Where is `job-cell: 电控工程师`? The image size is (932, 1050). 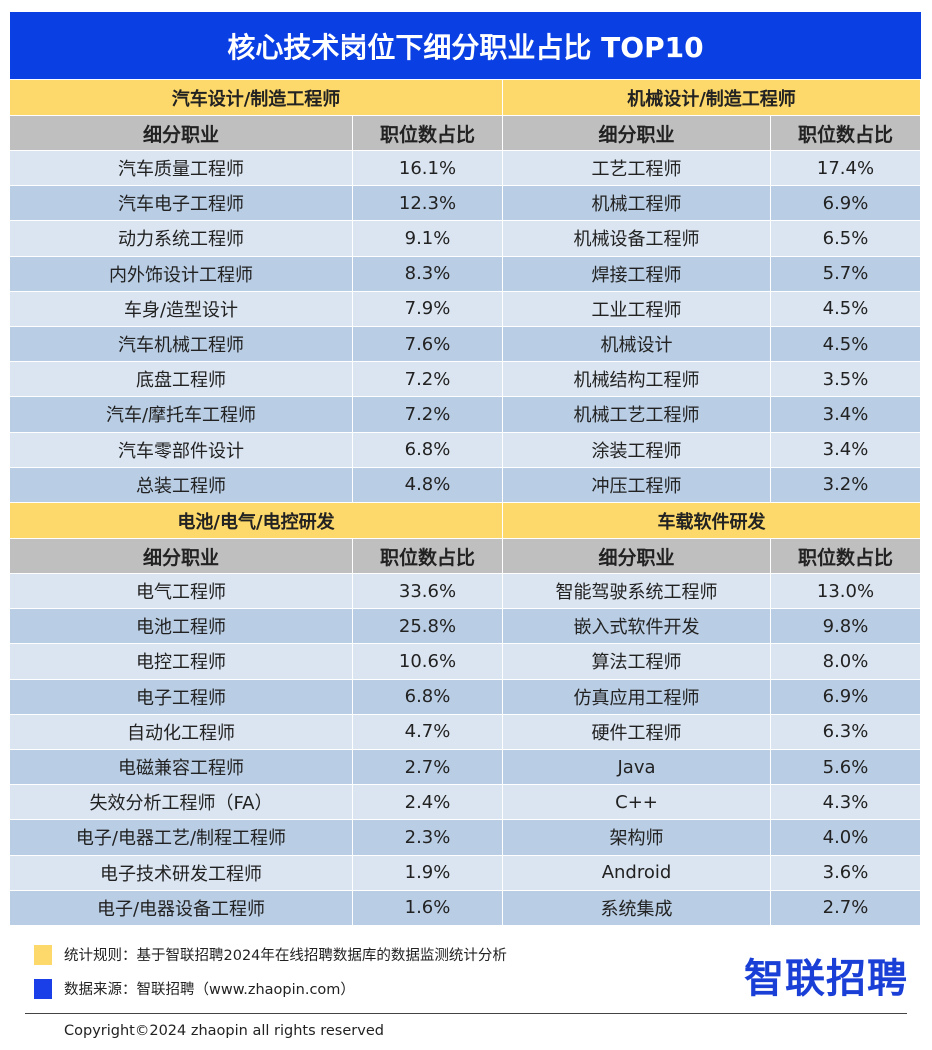 job-cell: 电控工程师 is located at coordinates (181, 662).